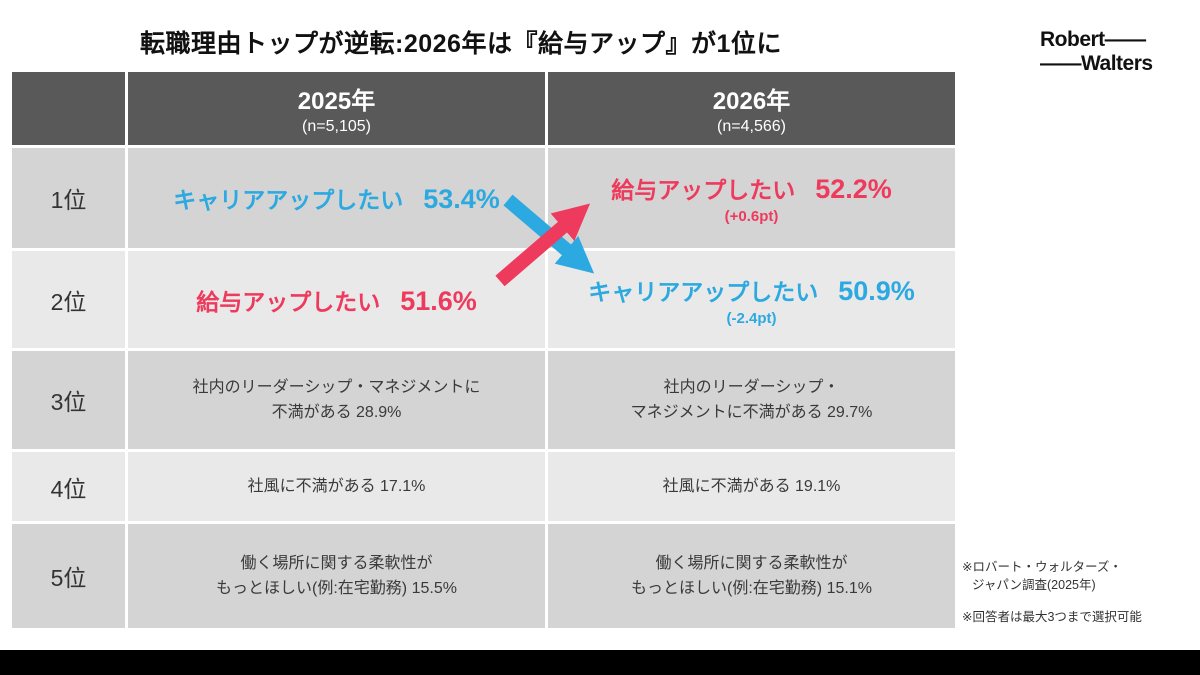 This screenshot has height=675, width=1200. What do you see at coordinates (68, 576) in the screenshot?
I see `rank-5-label: 5位` at bounding box center [68, 576].